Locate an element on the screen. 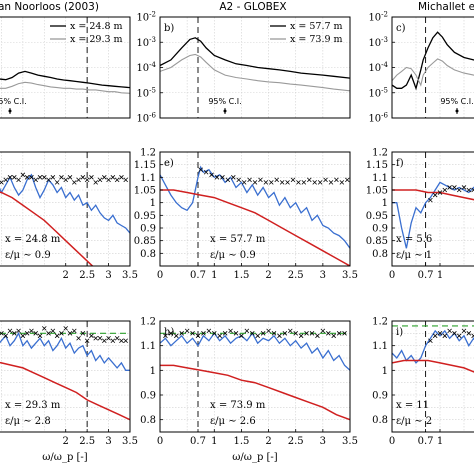 The height and width of the screenshot is (474, 474). annotation-ratio: ε/μ ∼ 0.9 is located at coordinates (233, 255).